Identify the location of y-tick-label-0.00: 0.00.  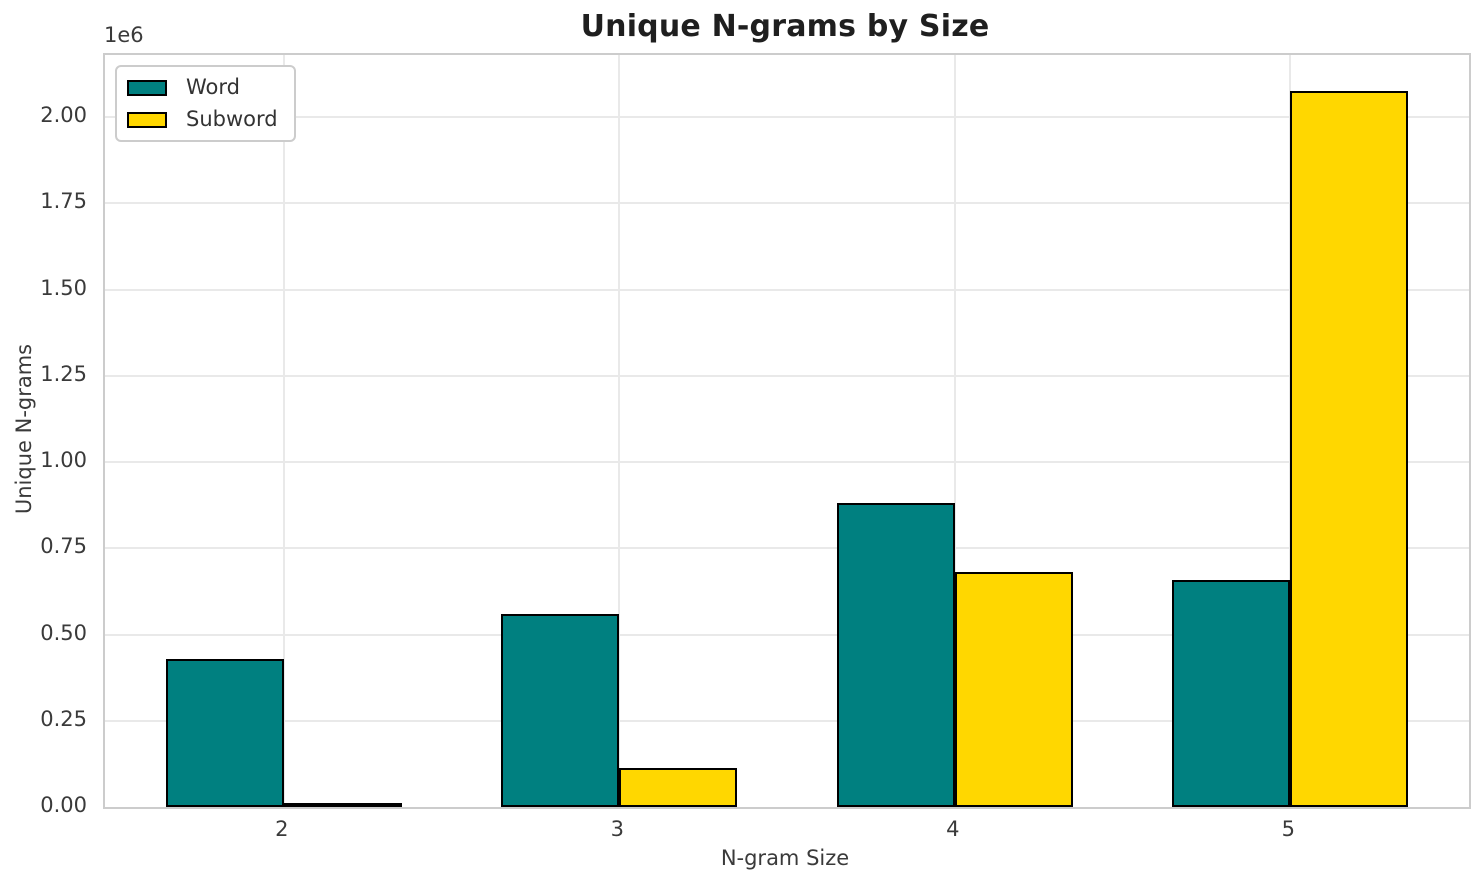
(63, 805).